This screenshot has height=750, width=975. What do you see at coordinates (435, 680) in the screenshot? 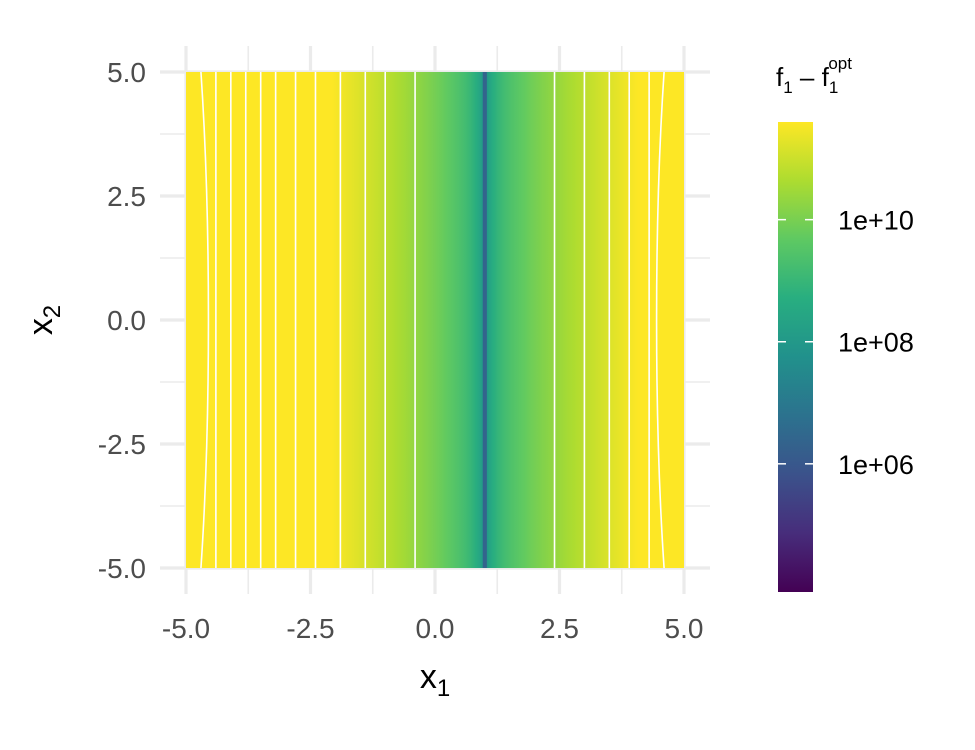
I see `x-axis-title: x1` at bounding box center [435, 680].